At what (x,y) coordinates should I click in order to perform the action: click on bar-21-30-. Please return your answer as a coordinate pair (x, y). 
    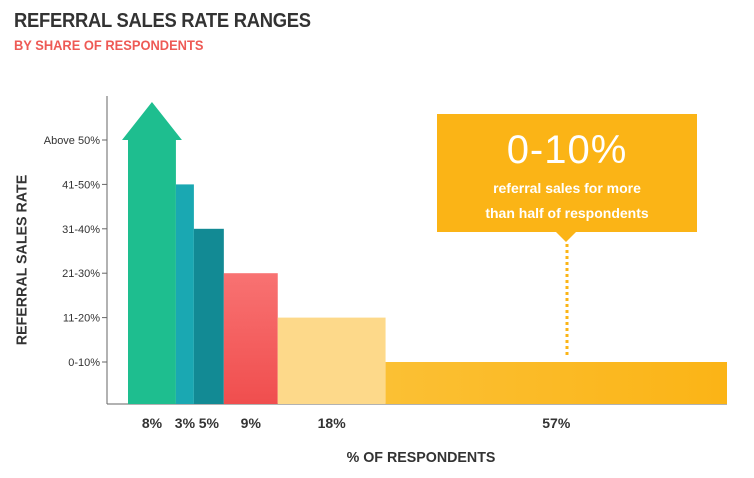
    Looking at the image, I should click on (250, 338).